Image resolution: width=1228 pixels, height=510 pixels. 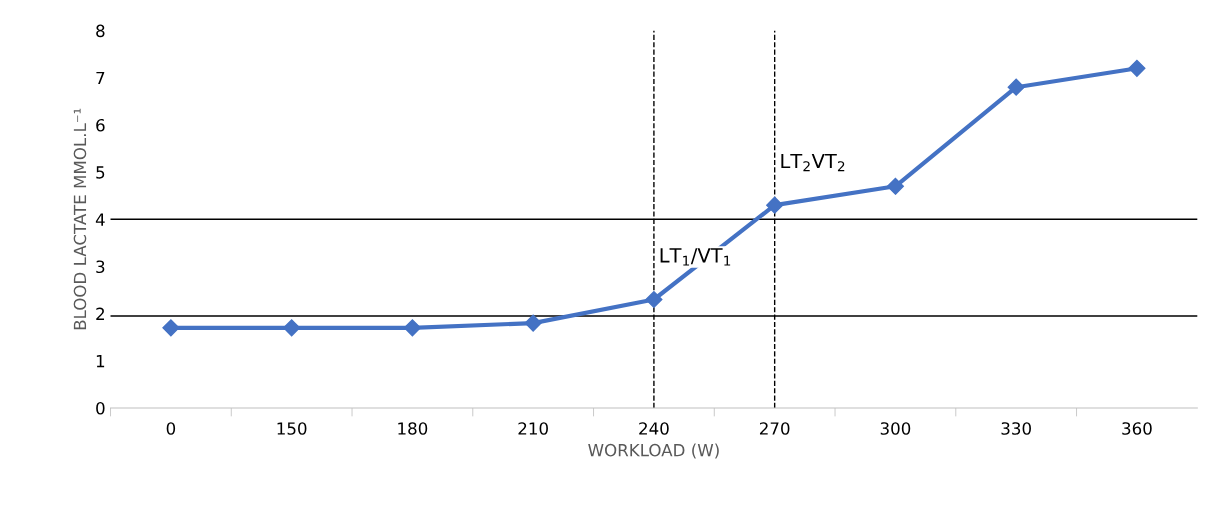 I want to click on y-tick-label: 4, so click(x=100, y=219).